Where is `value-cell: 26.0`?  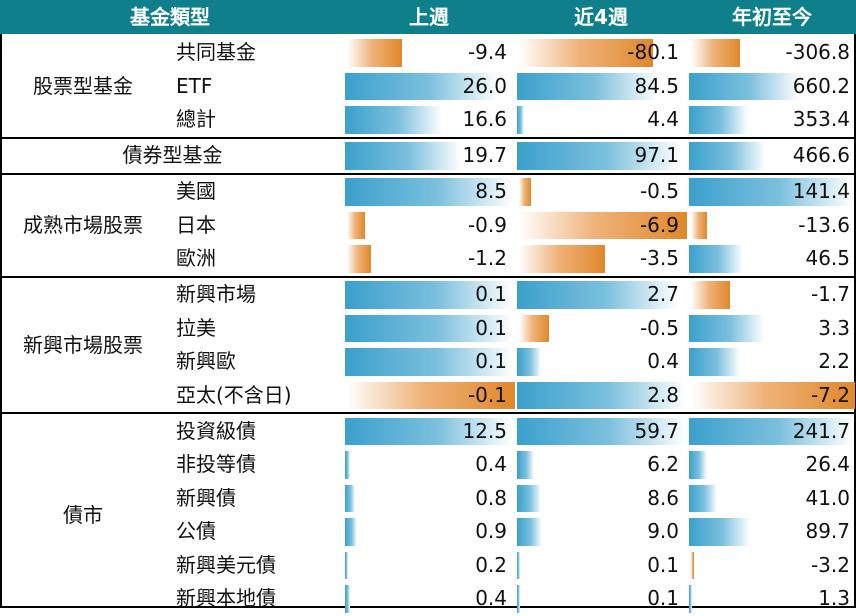
value-cell: 26.0 is located at coordinates (484, 85).